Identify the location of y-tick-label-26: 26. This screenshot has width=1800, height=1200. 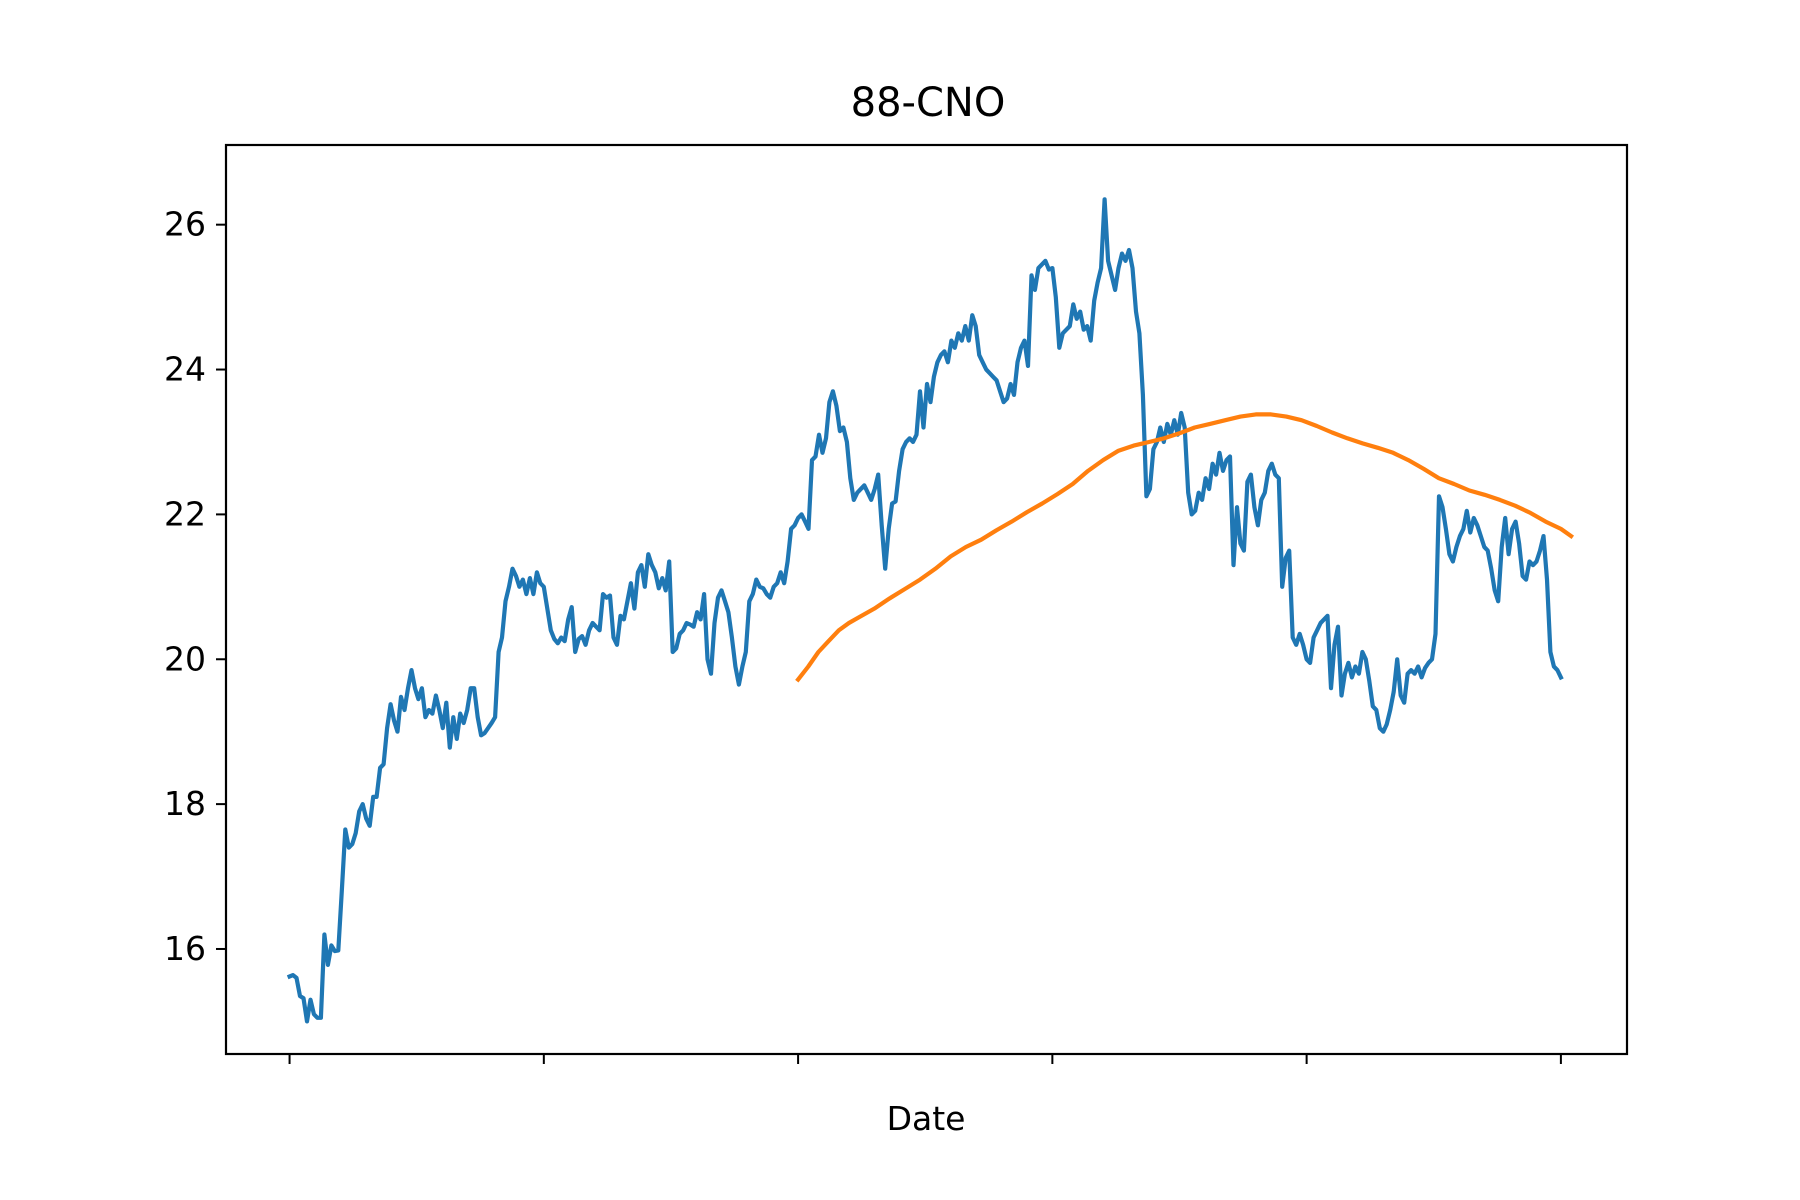
(185, 224).